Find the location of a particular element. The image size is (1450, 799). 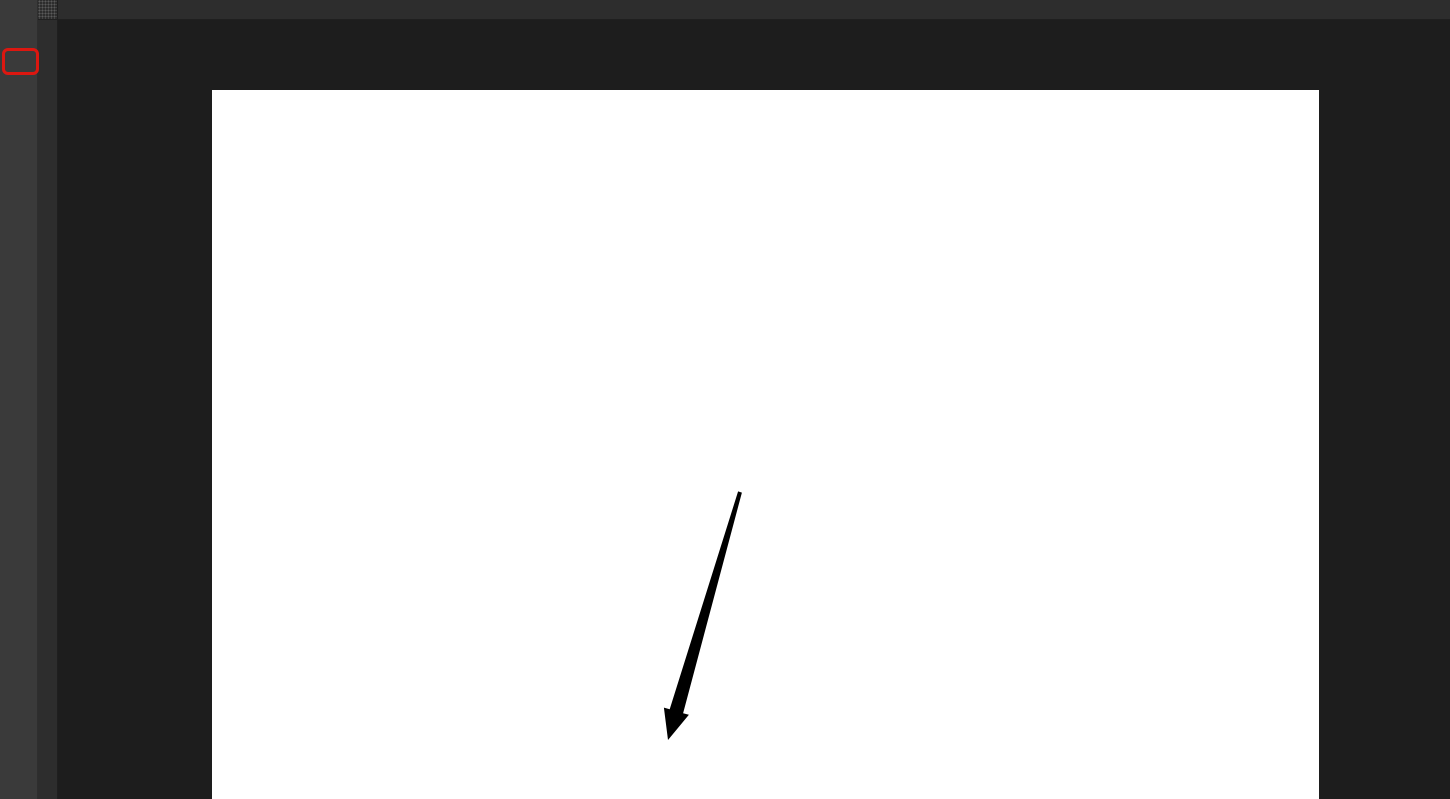

vertical-ruler is located at coordinates (48, 409).